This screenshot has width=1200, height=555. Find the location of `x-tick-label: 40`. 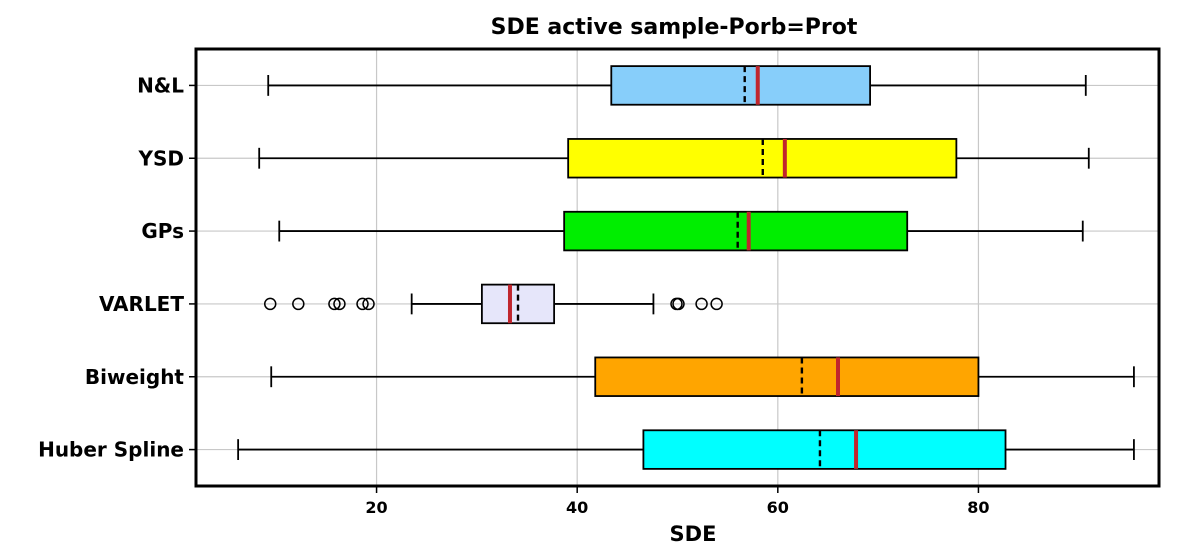

x-tick-label: 40 is located at coordinates (577, 507).